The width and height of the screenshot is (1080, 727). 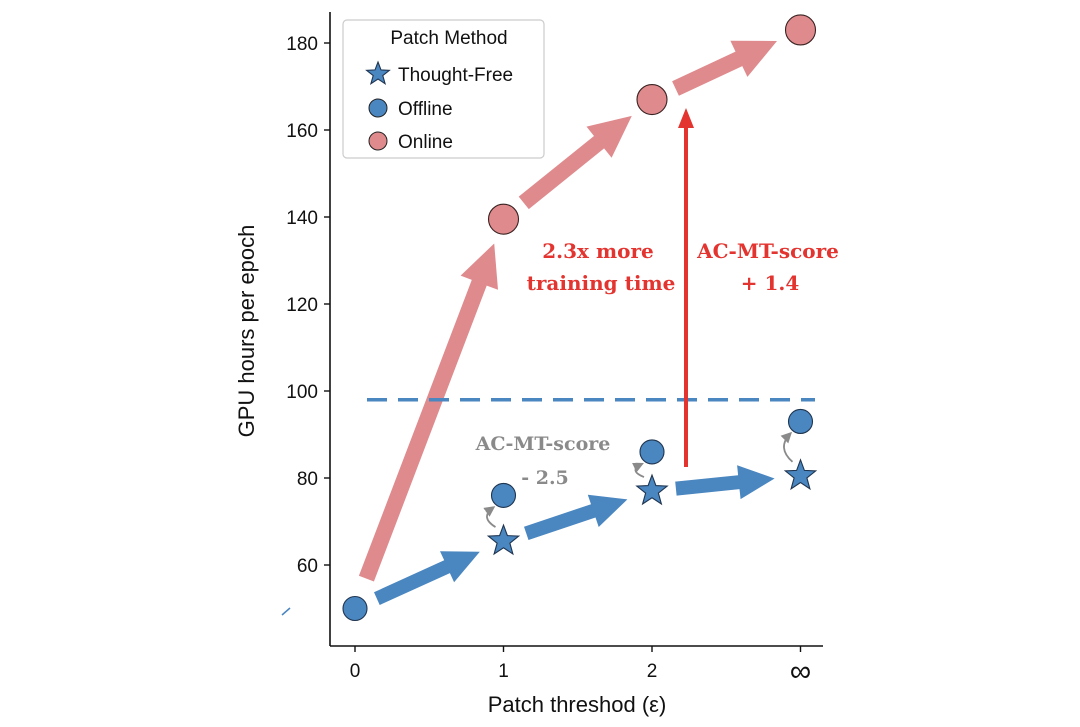 I want to click on y-axis-title: GPU hours per epoch, so click(x=246, y=331).